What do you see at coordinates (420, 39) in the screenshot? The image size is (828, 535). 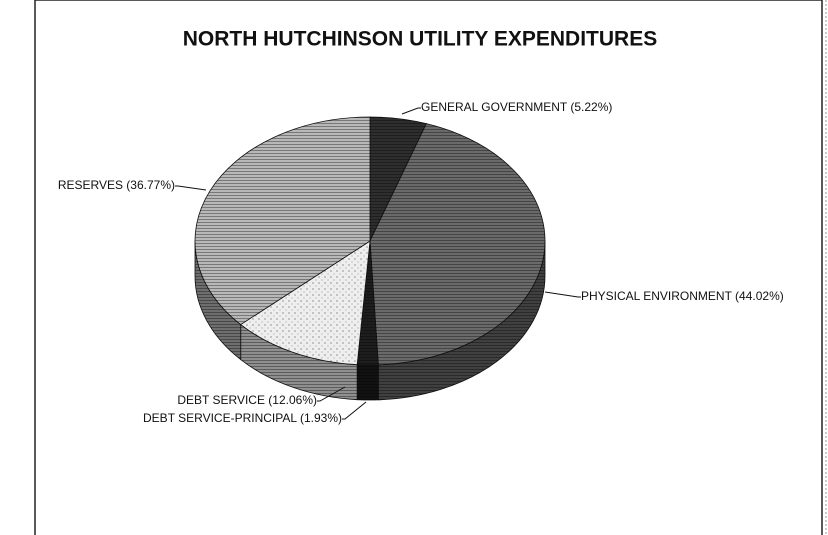 I see `chart-title: NORTH HUTCHINSON UTILITY EXPENDITURES` at bounding box center [420, 39].